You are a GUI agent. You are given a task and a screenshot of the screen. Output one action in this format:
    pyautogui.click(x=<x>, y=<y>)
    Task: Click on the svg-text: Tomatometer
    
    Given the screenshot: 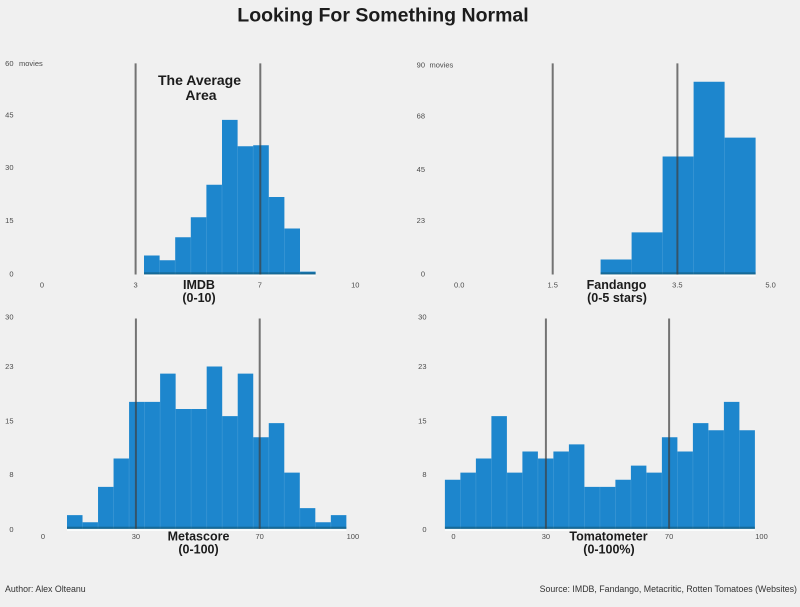 What is the action you would take?
    pyautogui.click(x=608, y=537)
    